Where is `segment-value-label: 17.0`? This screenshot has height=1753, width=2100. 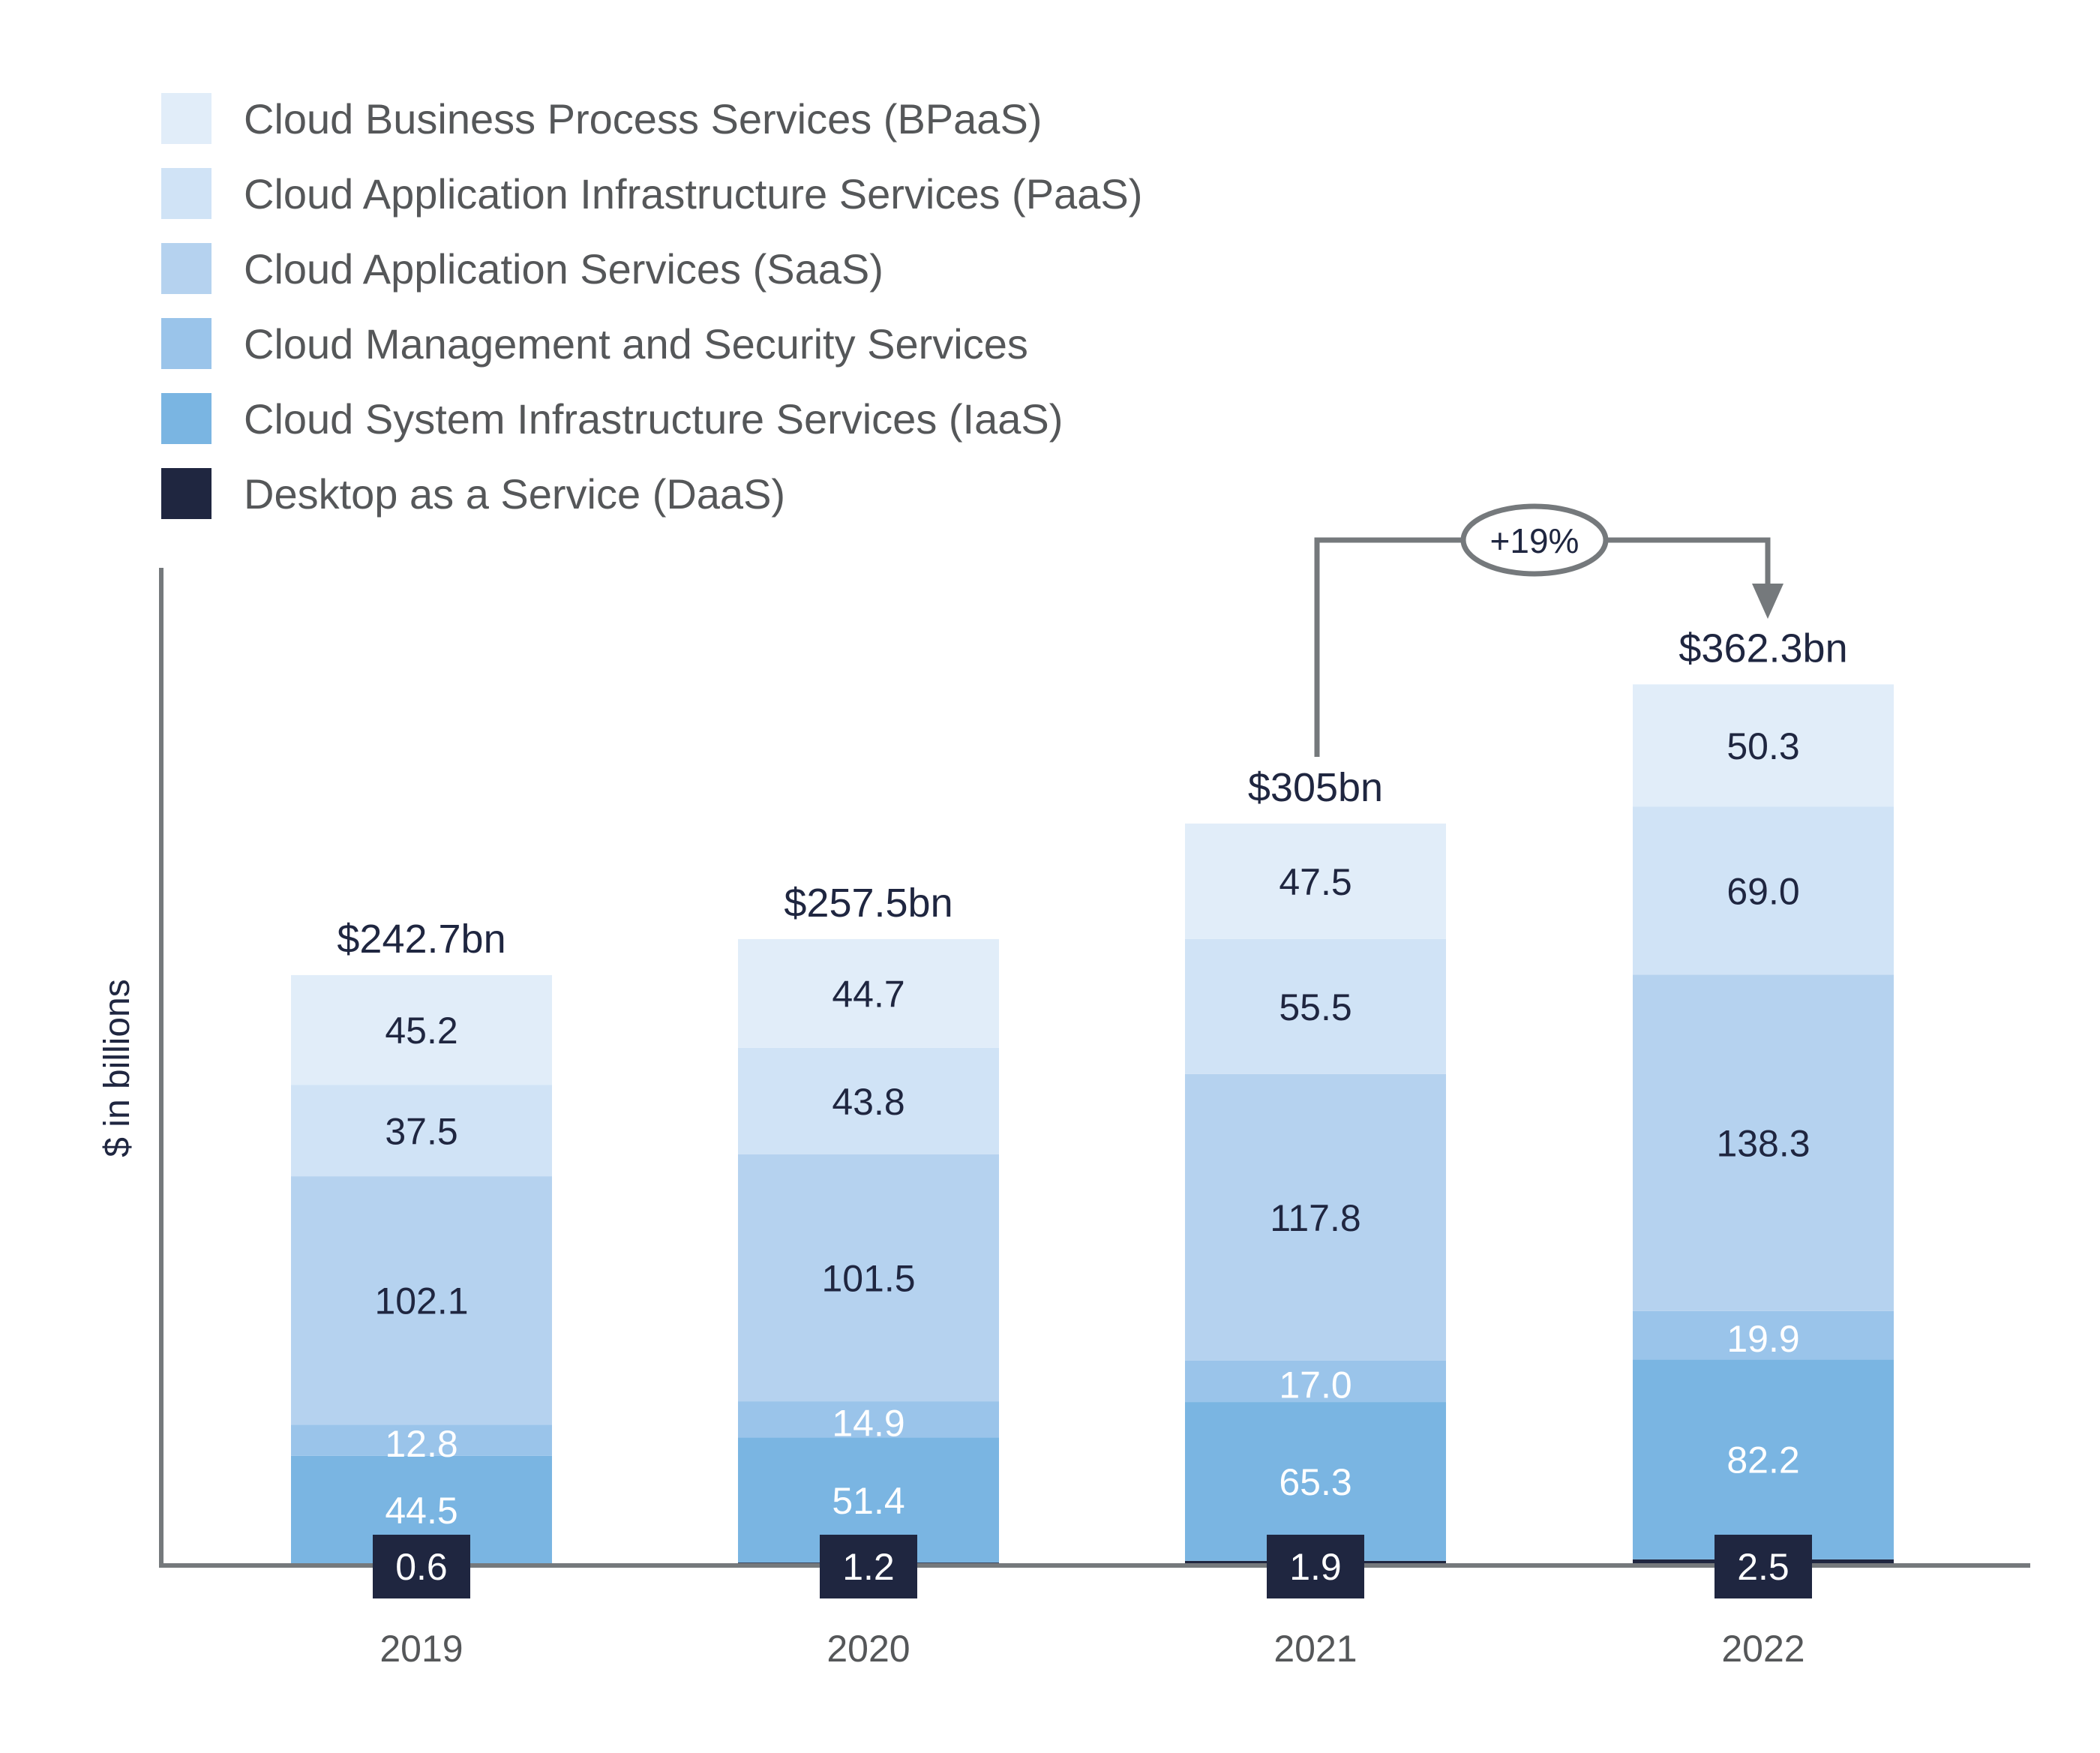 segment-value-label: 17.0 is located at coordinates (1315, 1385).